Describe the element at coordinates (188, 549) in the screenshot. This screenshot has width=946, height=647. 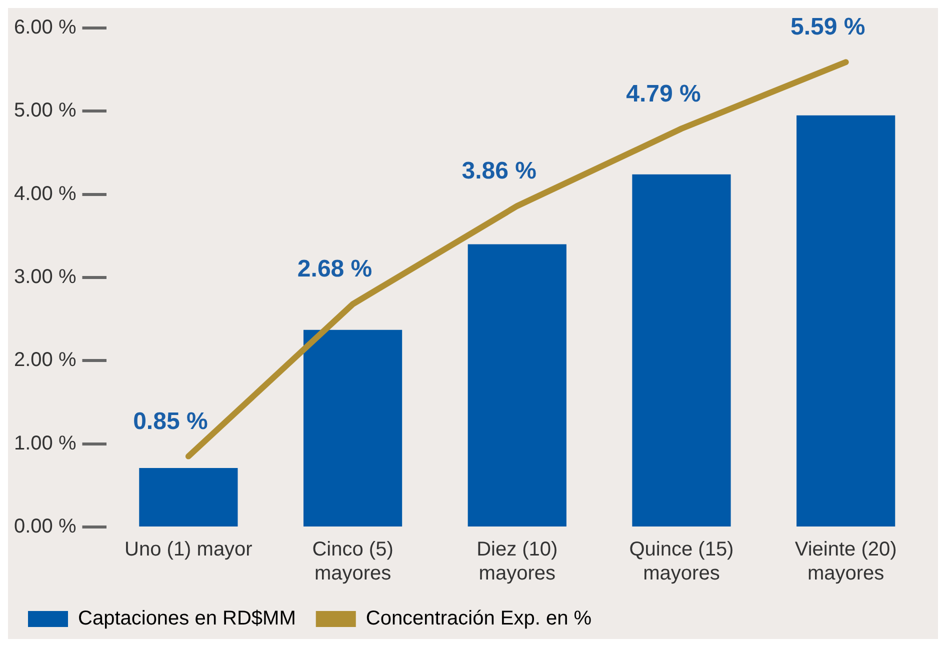
I see `x-tick-label: Uno (1) mayor` at that location.